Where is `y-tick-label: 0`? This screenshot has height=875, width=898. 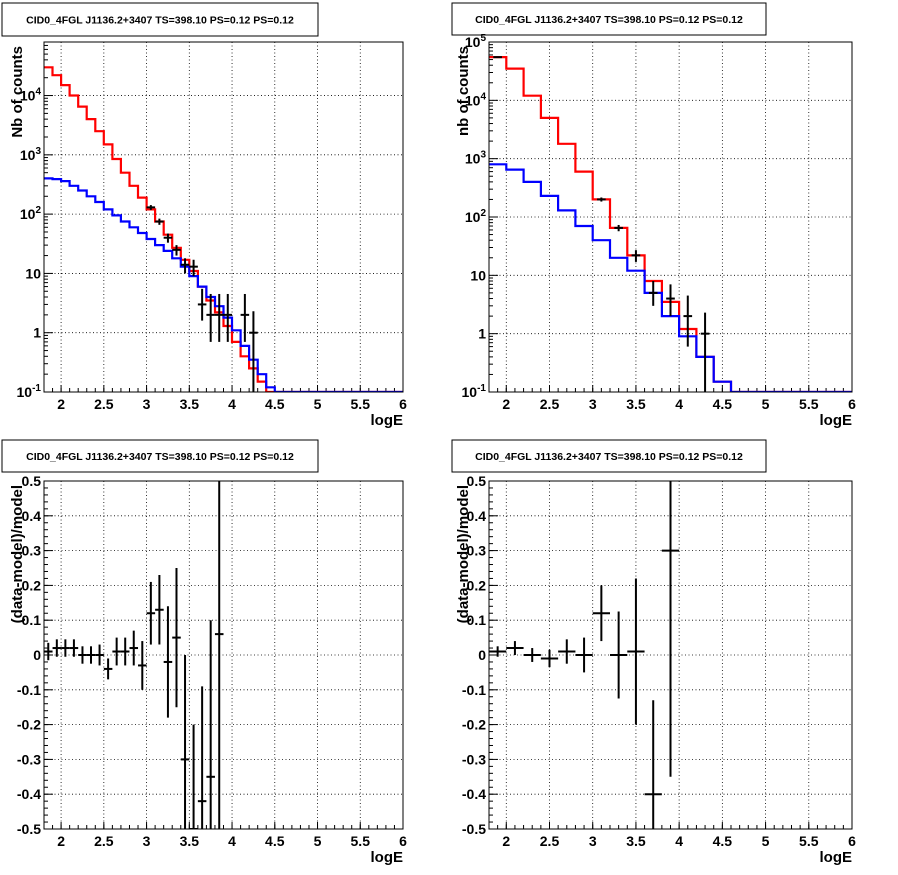 y-tick-label: 0 is located at coordinates (482, 655).